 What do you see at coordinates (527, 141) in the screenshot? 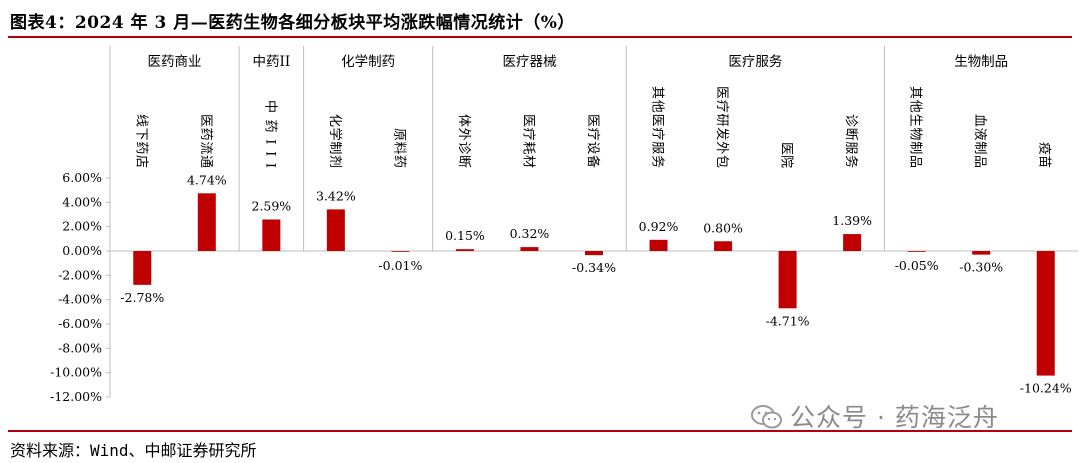
I see `category-label: 医疗耗材` at bounding box center [527, 141].